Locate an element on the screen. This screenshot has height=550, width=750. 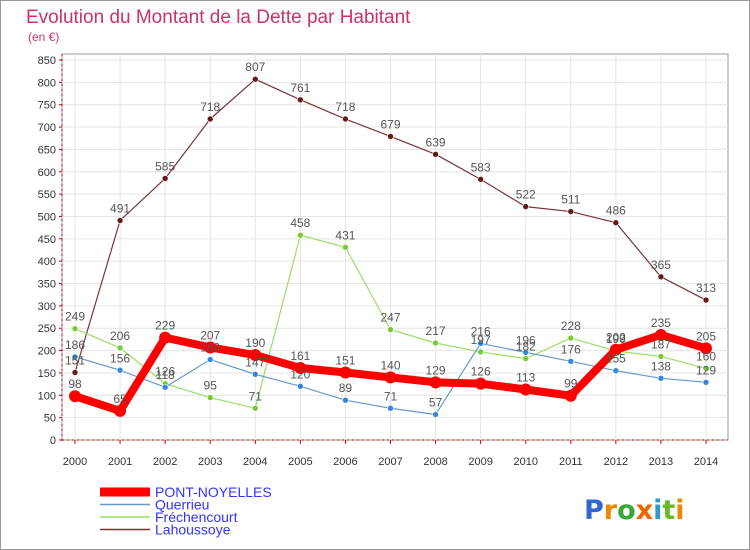
data-label: 235 is located at coordinates (661, 323).